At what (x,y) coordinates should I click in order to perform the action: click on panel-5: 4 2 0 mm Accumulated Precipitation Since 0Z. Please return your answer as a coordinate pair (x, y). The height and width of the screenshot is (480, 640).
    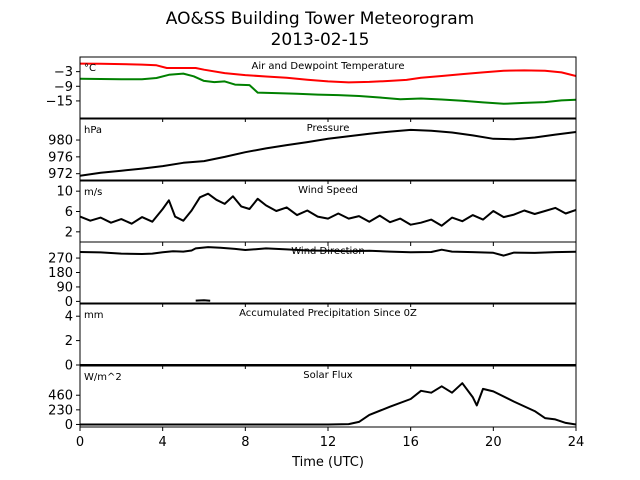
    Looking at the image, I should click on (321, 338).